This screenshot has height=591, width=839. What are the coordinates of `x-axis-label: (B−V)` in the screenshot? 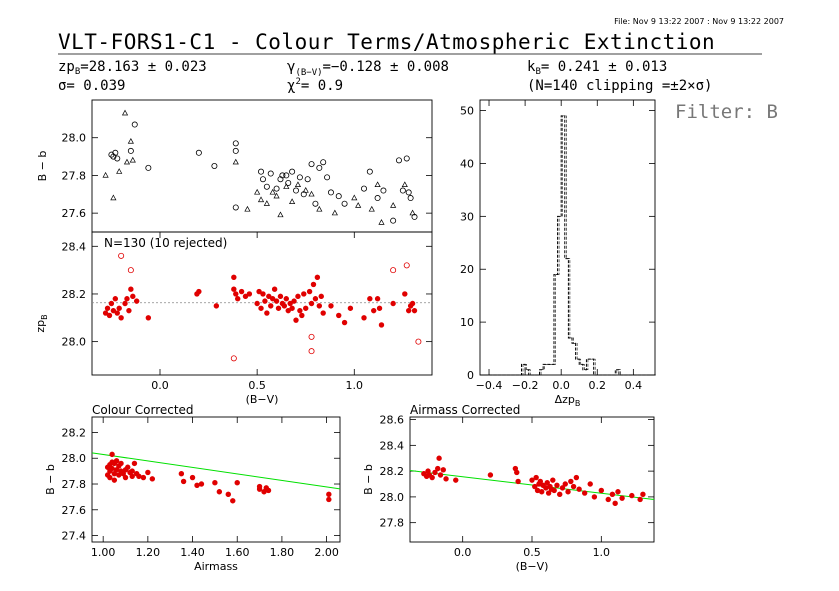 It's located at (532, 566).